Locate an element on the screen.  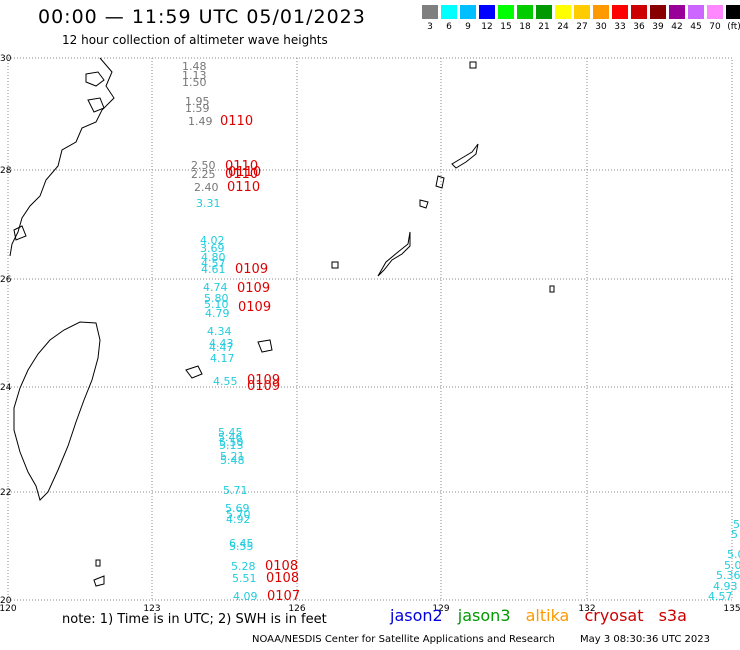
swh-value: 3.69 is located at coordinates (212, 248).